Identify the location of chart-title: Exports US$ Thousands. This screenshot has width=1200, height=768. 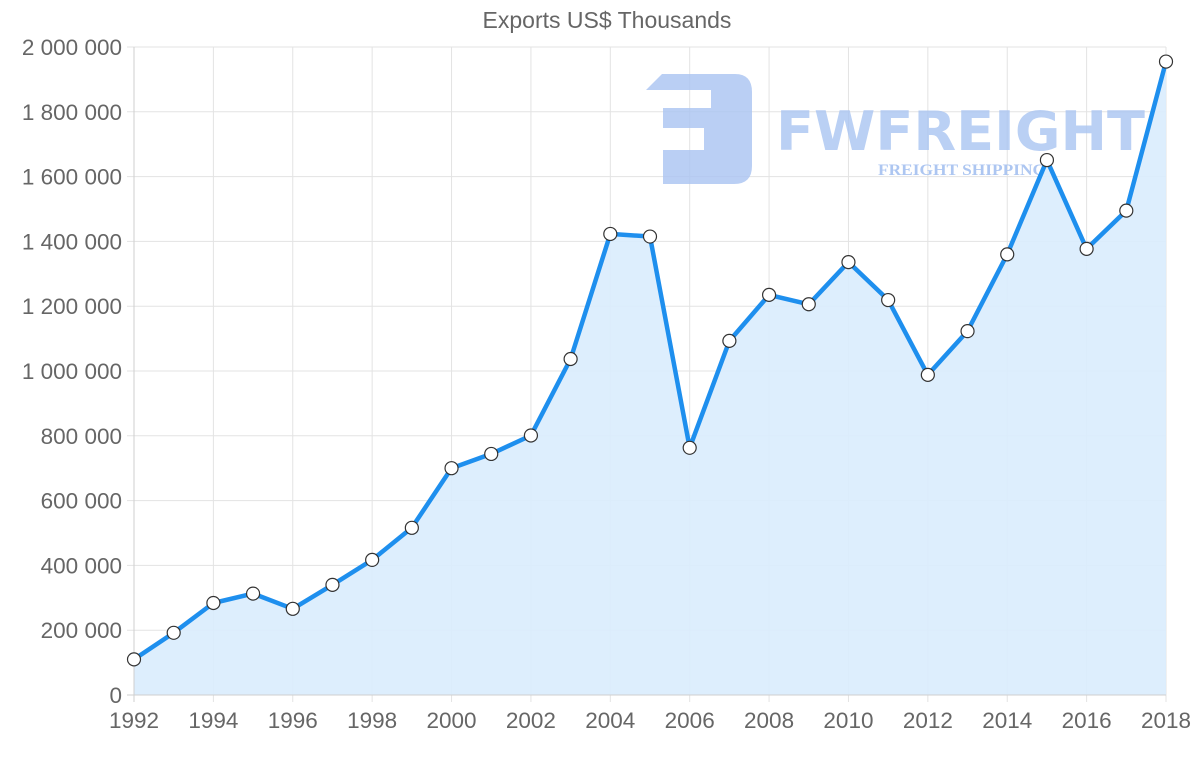
(607, 20).